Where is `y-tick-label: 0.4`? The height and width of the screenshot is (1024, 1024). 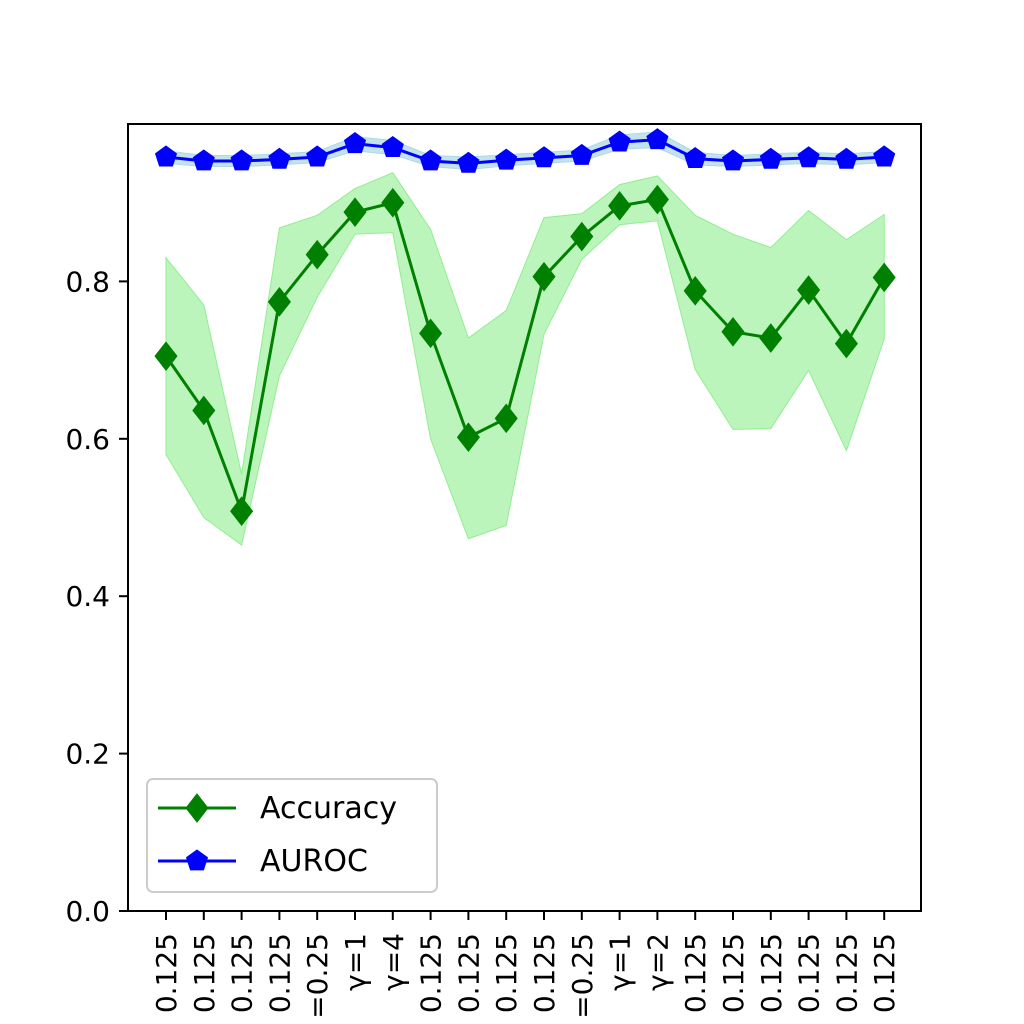 y-tick-label: 0.4 is located at coordinates (87, 596).